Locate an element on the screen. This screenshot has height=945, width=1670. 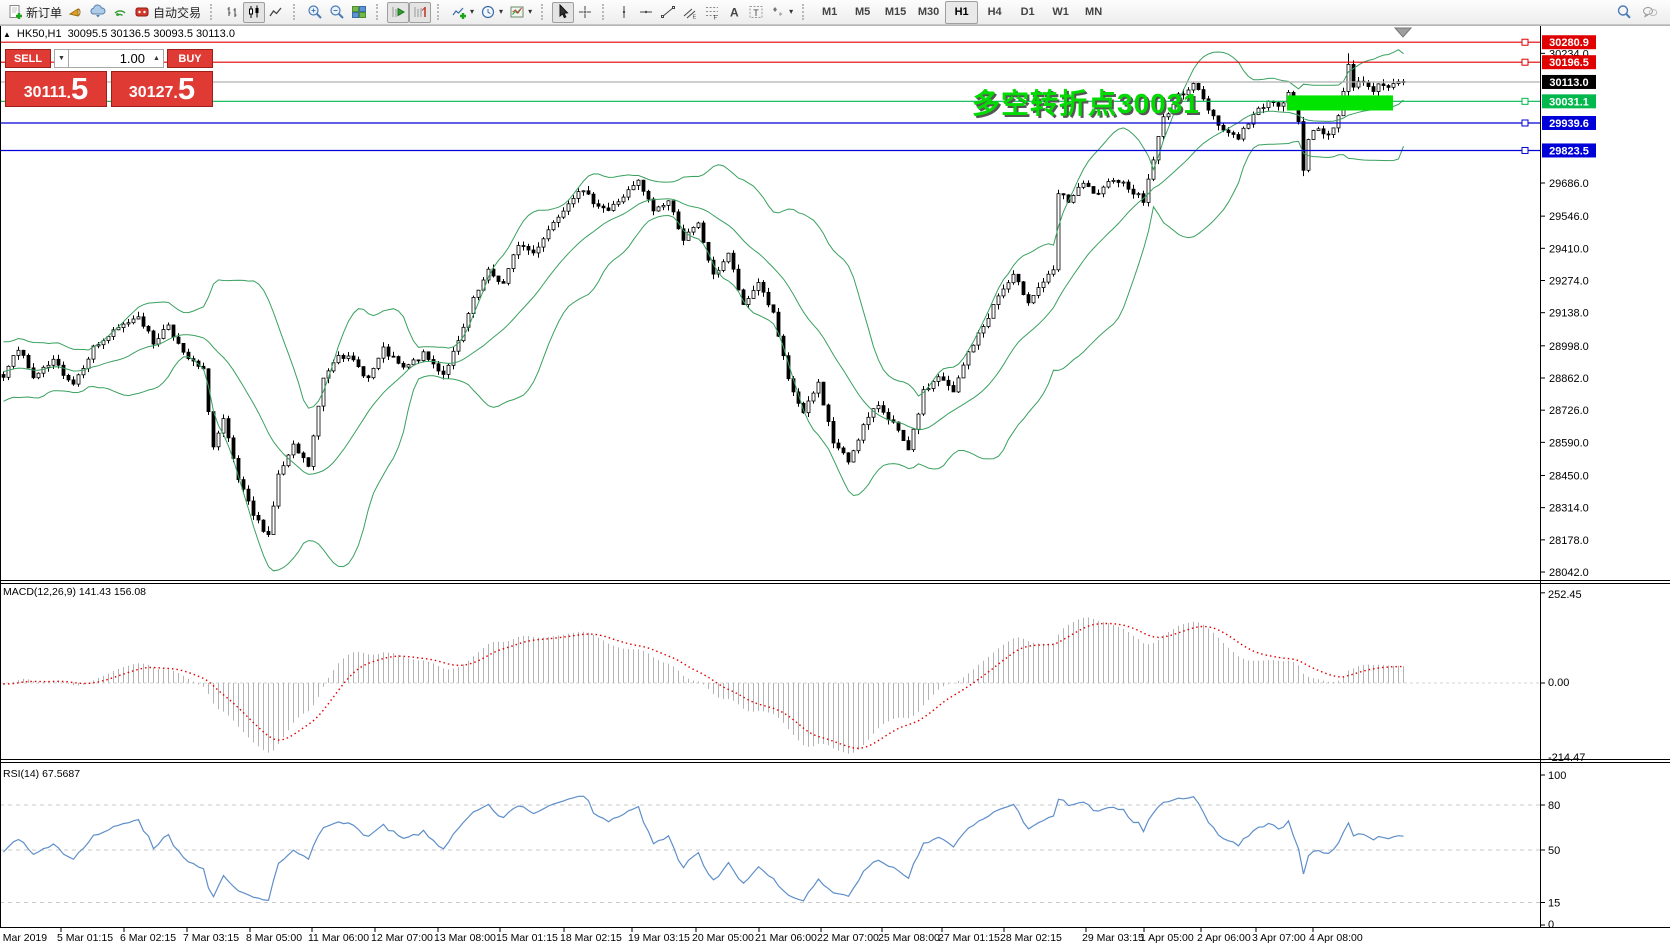
profile-button is located at coordinates (98, 12).